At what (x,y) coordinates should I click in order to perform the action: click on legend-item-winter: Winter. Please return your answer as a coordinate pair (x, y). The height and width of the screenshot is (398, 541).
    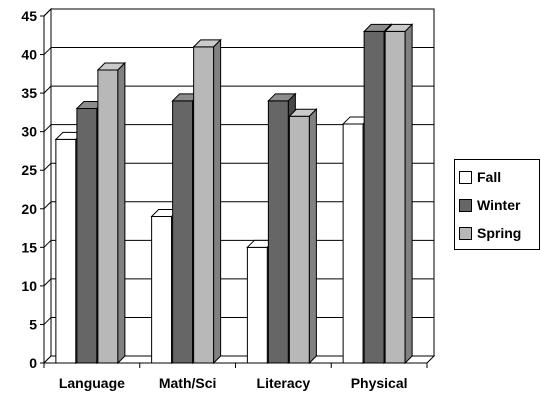
    Looking at the image, I should click on (499, 205).